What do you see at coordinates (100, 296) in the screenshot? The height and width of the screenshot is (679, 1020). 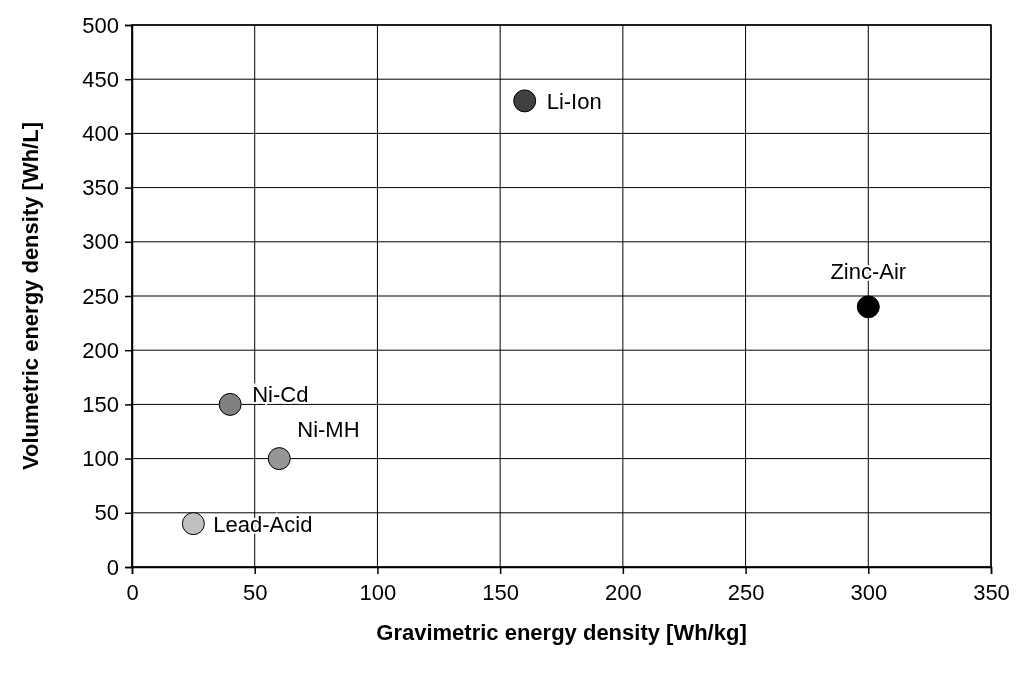 I see `y-tick-label: 250` at bounding box center [100, 296].